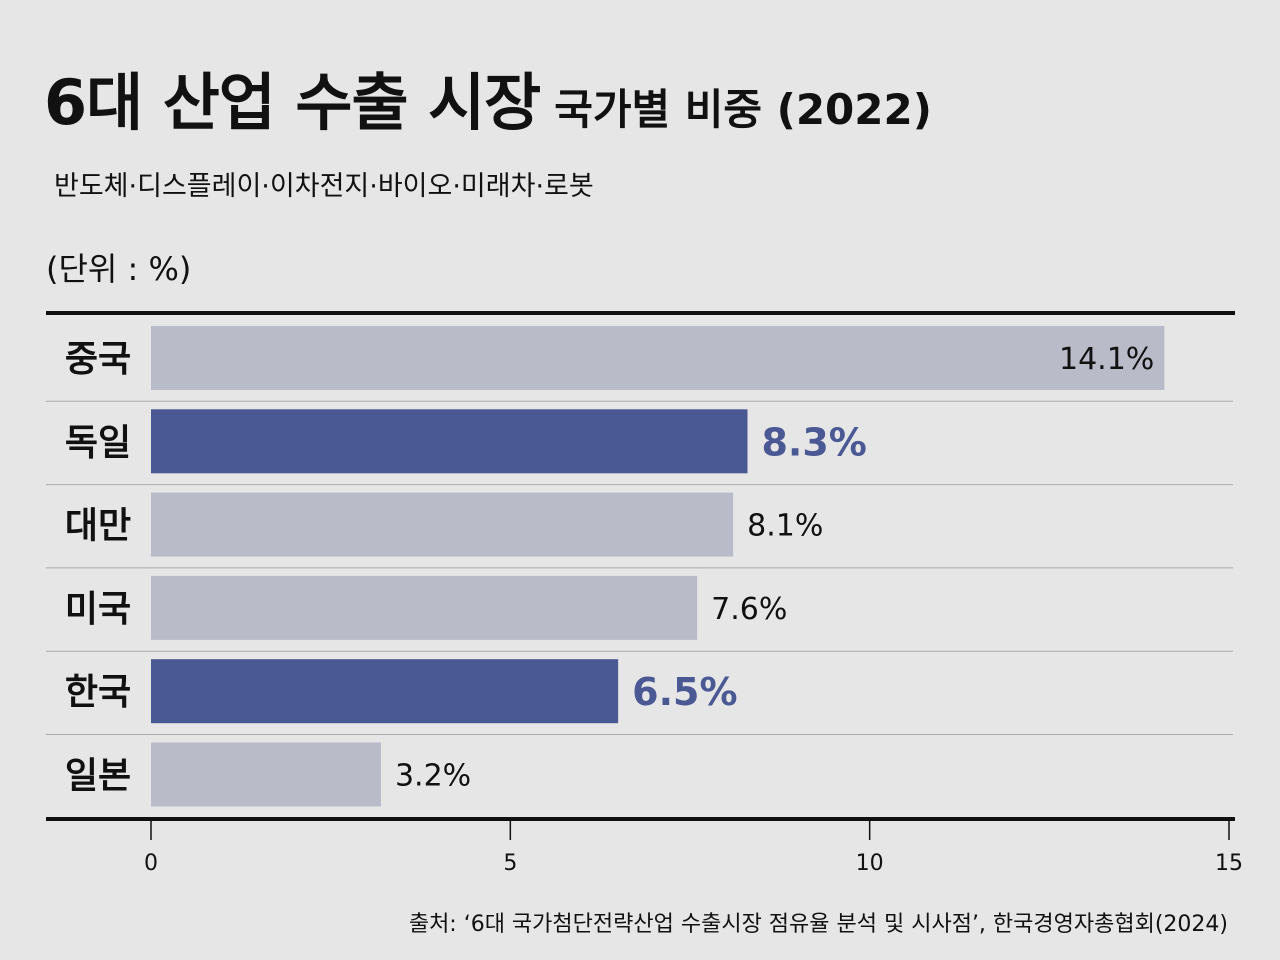 The image size is (1280, 960). I want to click on category-label-2: 대만, so click(98, 526).